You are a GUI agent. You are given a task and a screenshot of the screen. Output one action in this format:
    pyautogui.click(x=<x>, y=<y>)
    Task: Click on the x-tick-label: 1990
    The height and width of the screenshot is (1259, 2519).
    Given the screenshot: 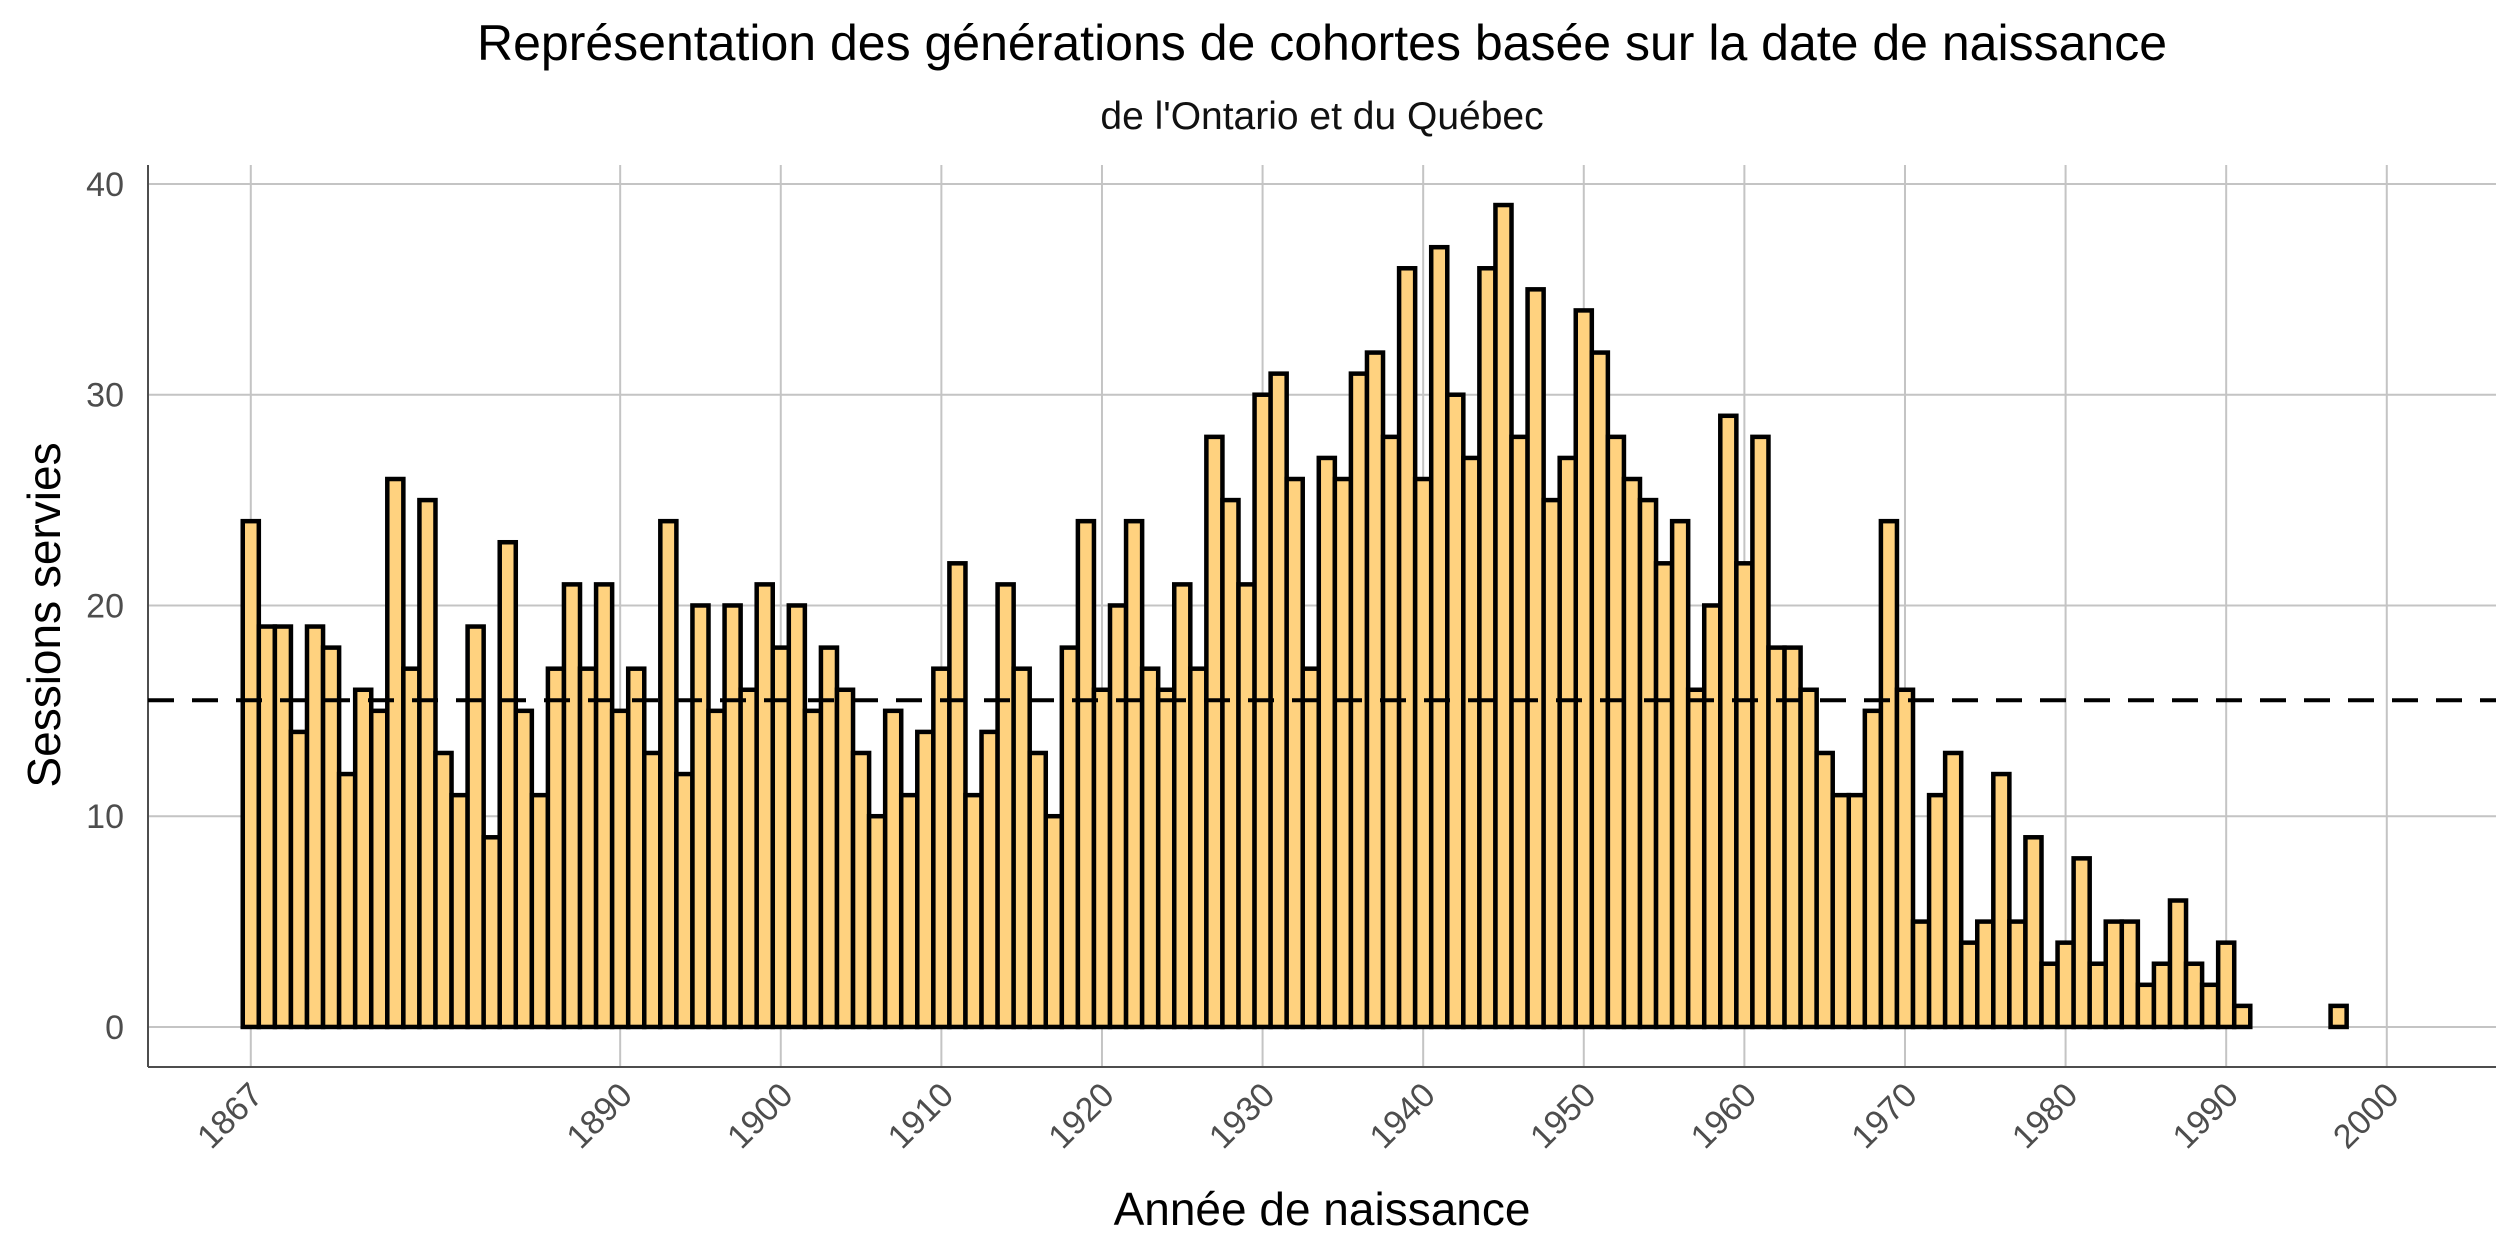 What is the action you would take?
    pyautogui.click(x=2205, y=1116)
    